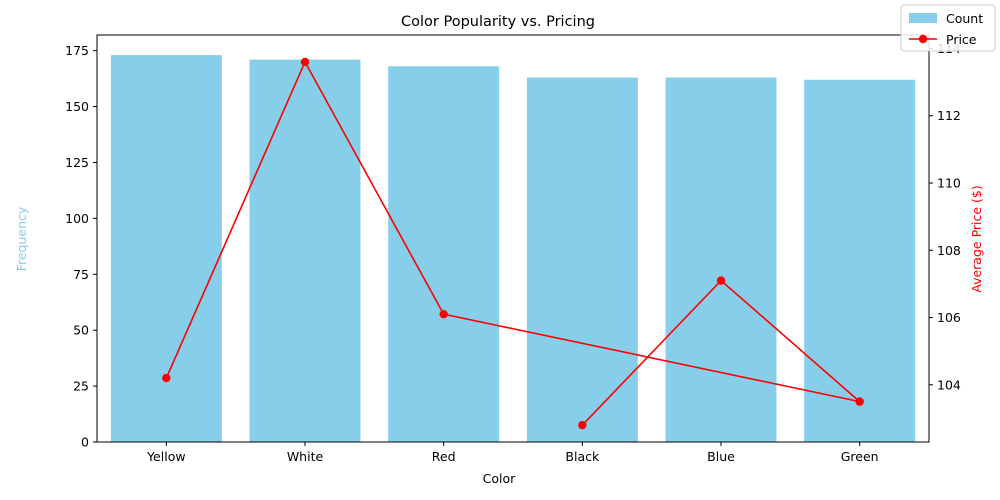  I want to click on chart-title: Color Popularity vs. Pricing, so click(498, 22).